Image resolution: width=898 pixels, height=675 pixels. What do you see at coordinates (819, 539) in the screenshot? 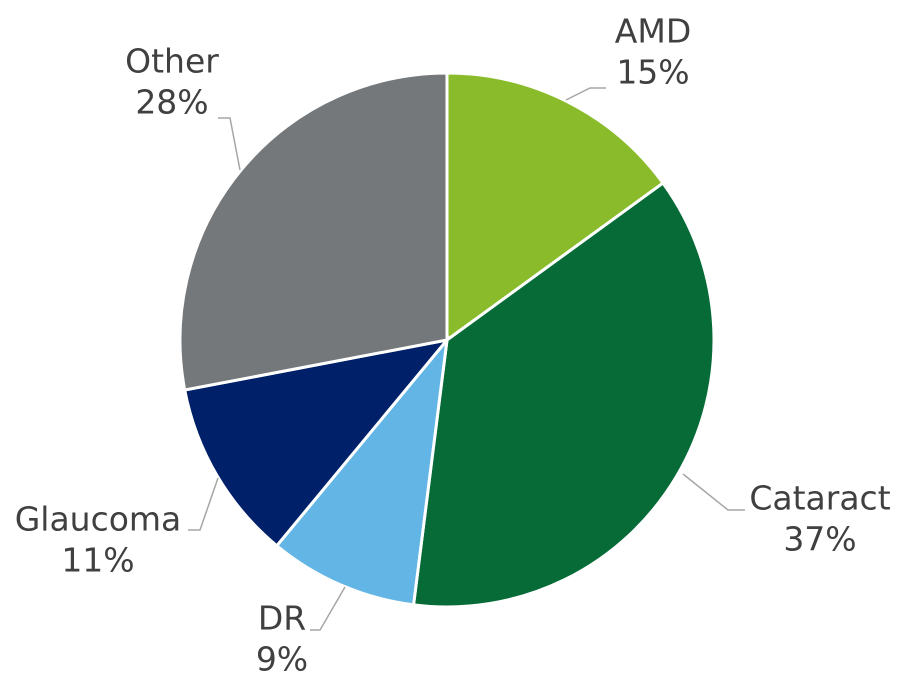
I see `value-label: 37%` at bounding box center [819, 539].